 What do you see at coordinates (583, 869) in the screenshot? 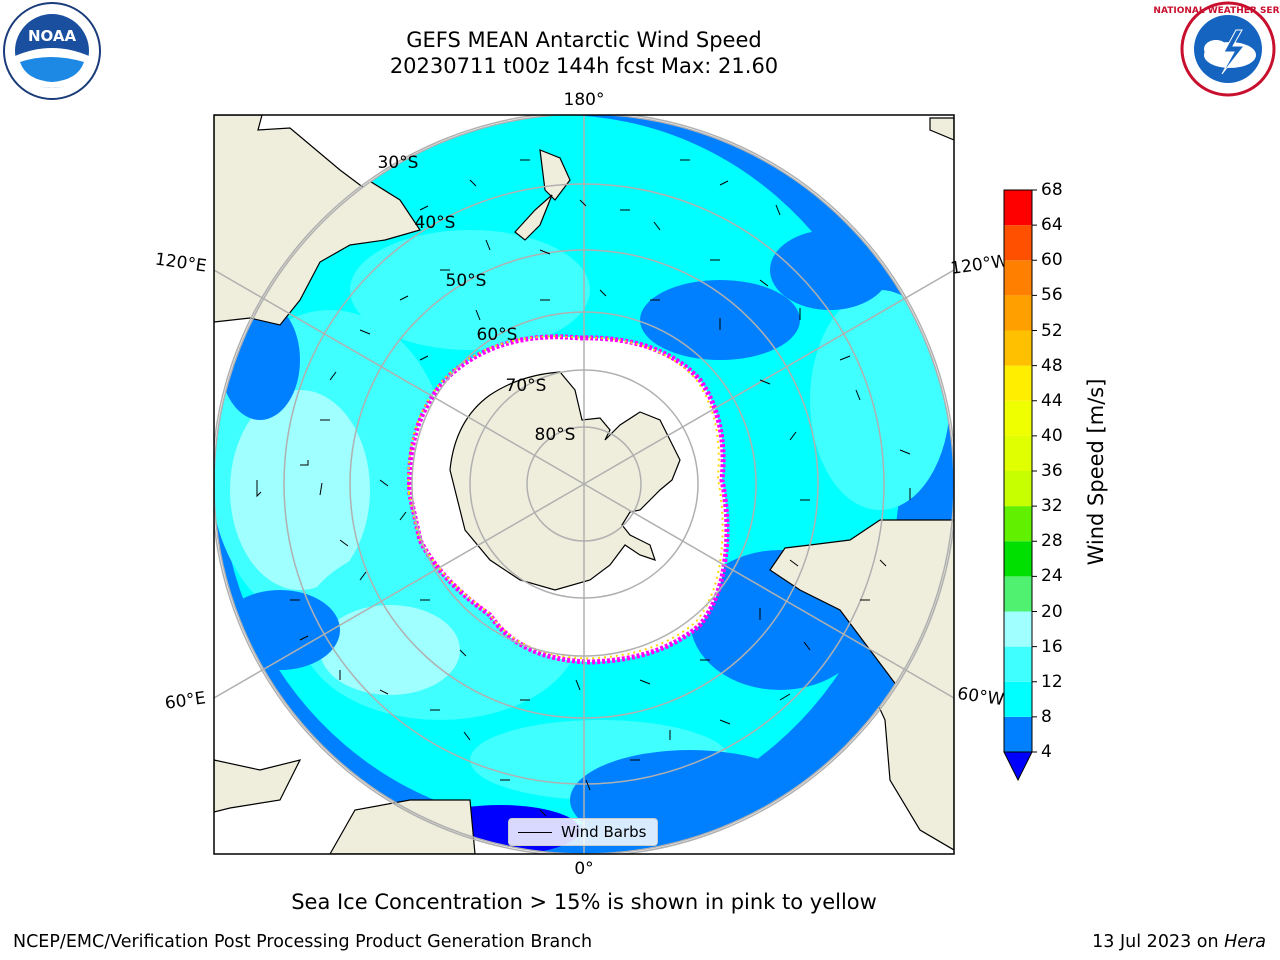
I see `lon-label-0: 0°` at bounding box center [583, 869].